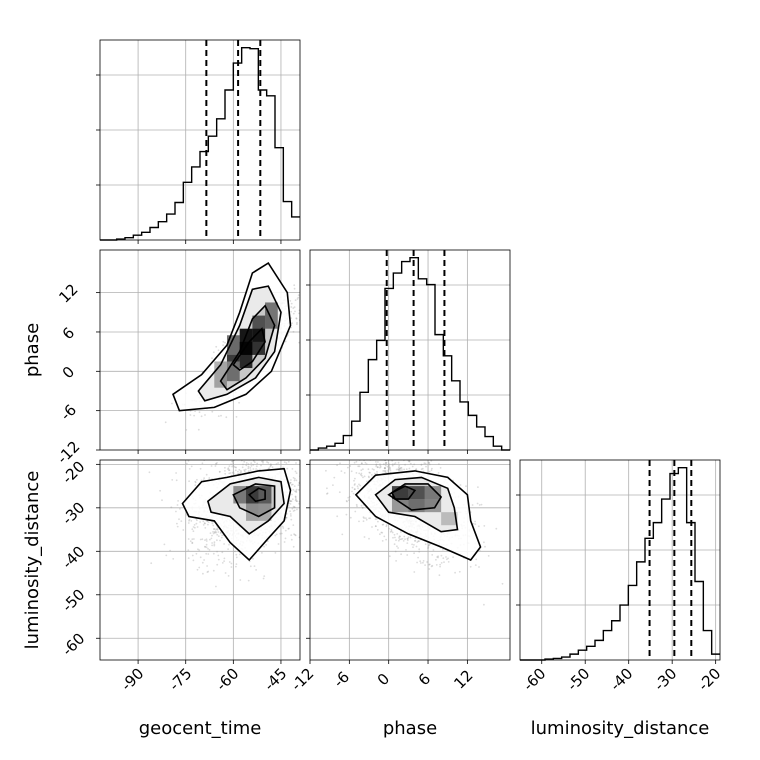 This screenshot has height=760, width=760. I want to click on tick-label-ld-neg60: -60, so click(73, 644).